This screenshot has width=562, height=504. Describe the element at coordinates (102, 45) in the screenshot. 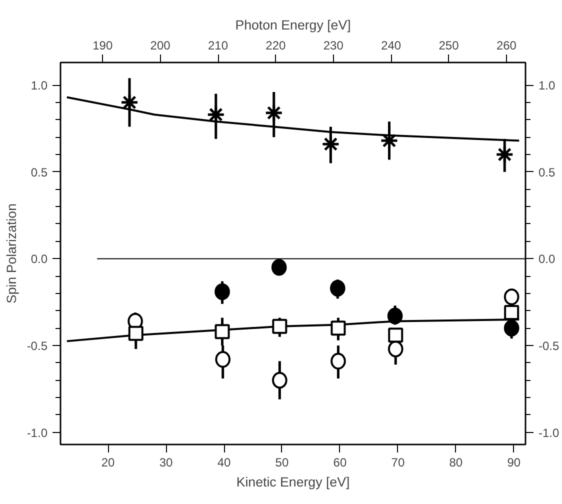

I see `x2-tick-label: 190` at that location.